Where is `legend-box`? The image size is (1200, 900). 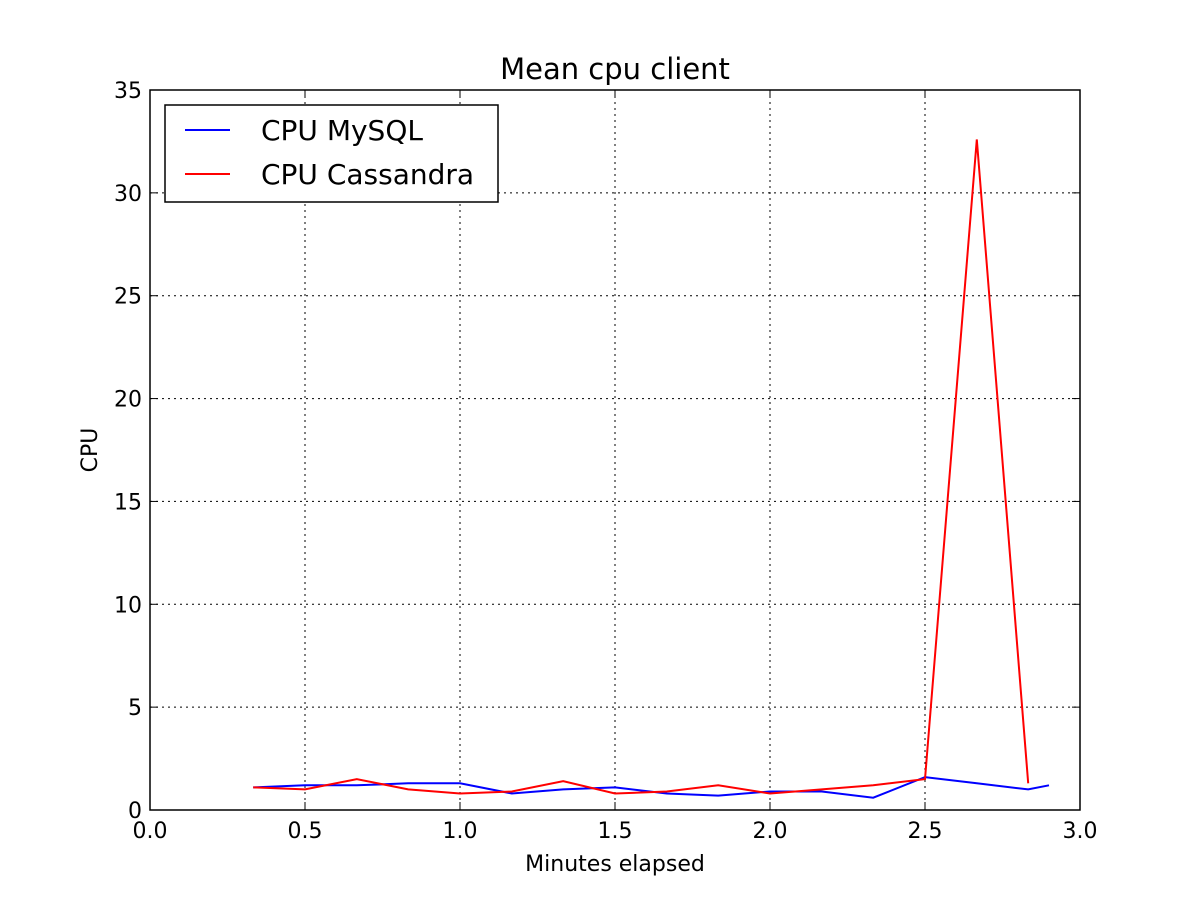
legend-box is located at coordinates (331, 153).